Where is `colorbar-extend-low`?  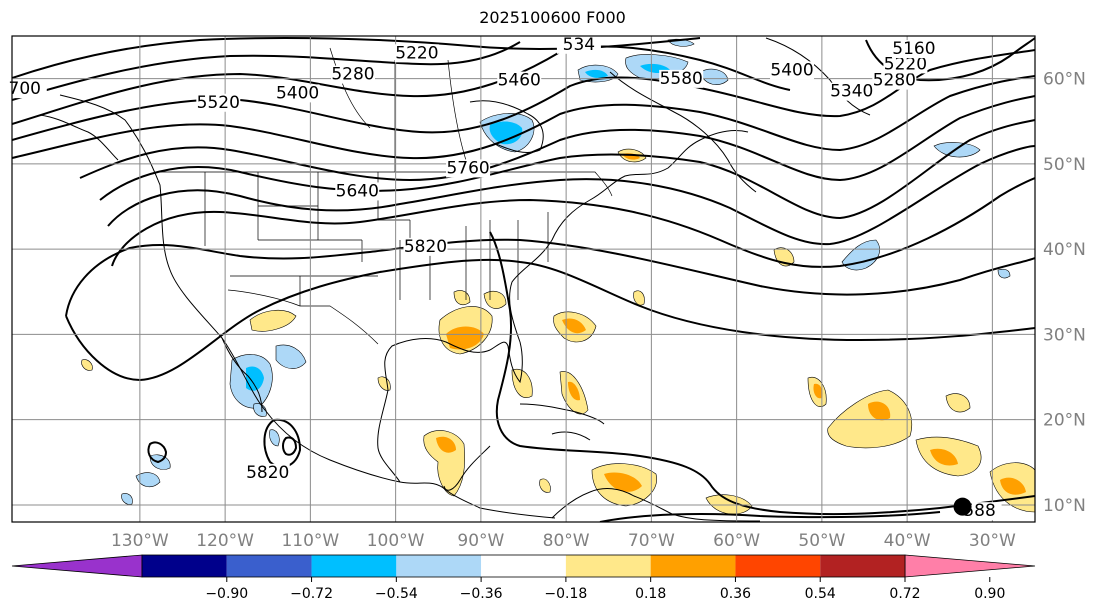 colorbar-extend-low is located at coordinates (77, 566).